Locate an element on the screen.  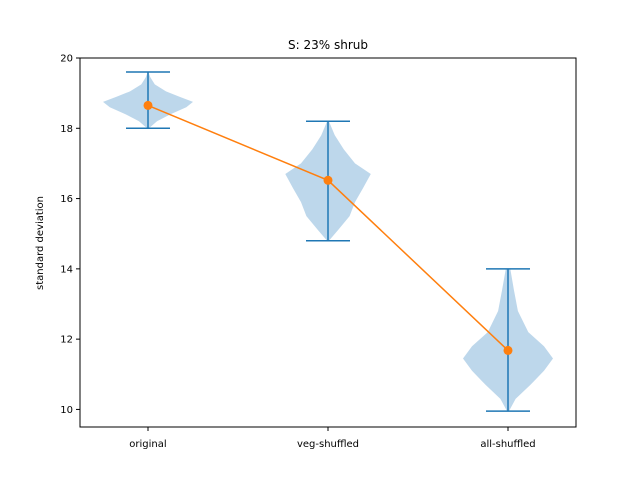
x-tick-label: veg-shuffled is located at coordinates (328, 444).